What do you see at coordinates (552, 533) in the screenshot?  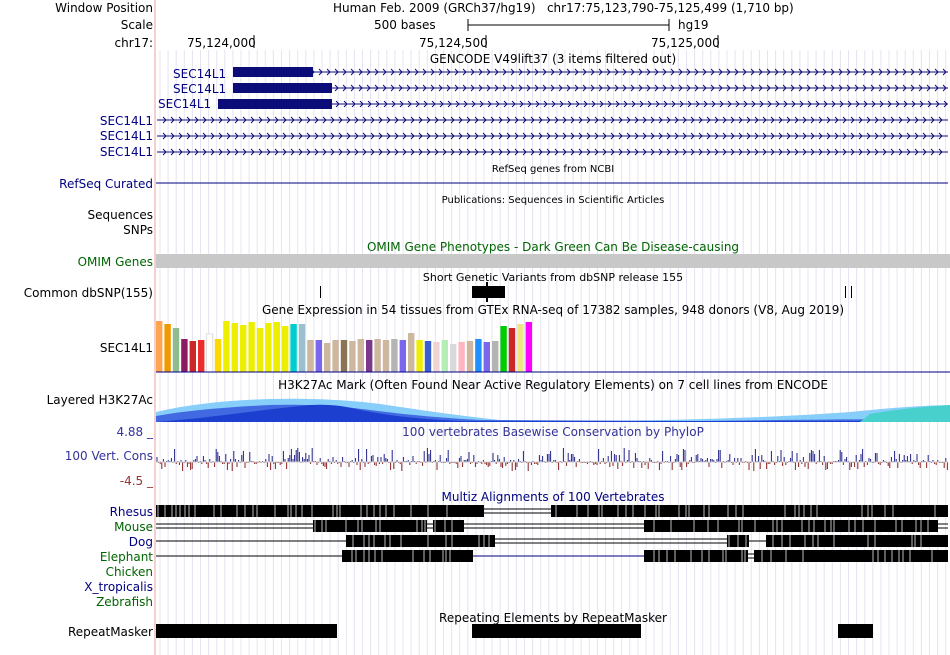 I see `multiz-alignments` at bounding box center [552, 533].